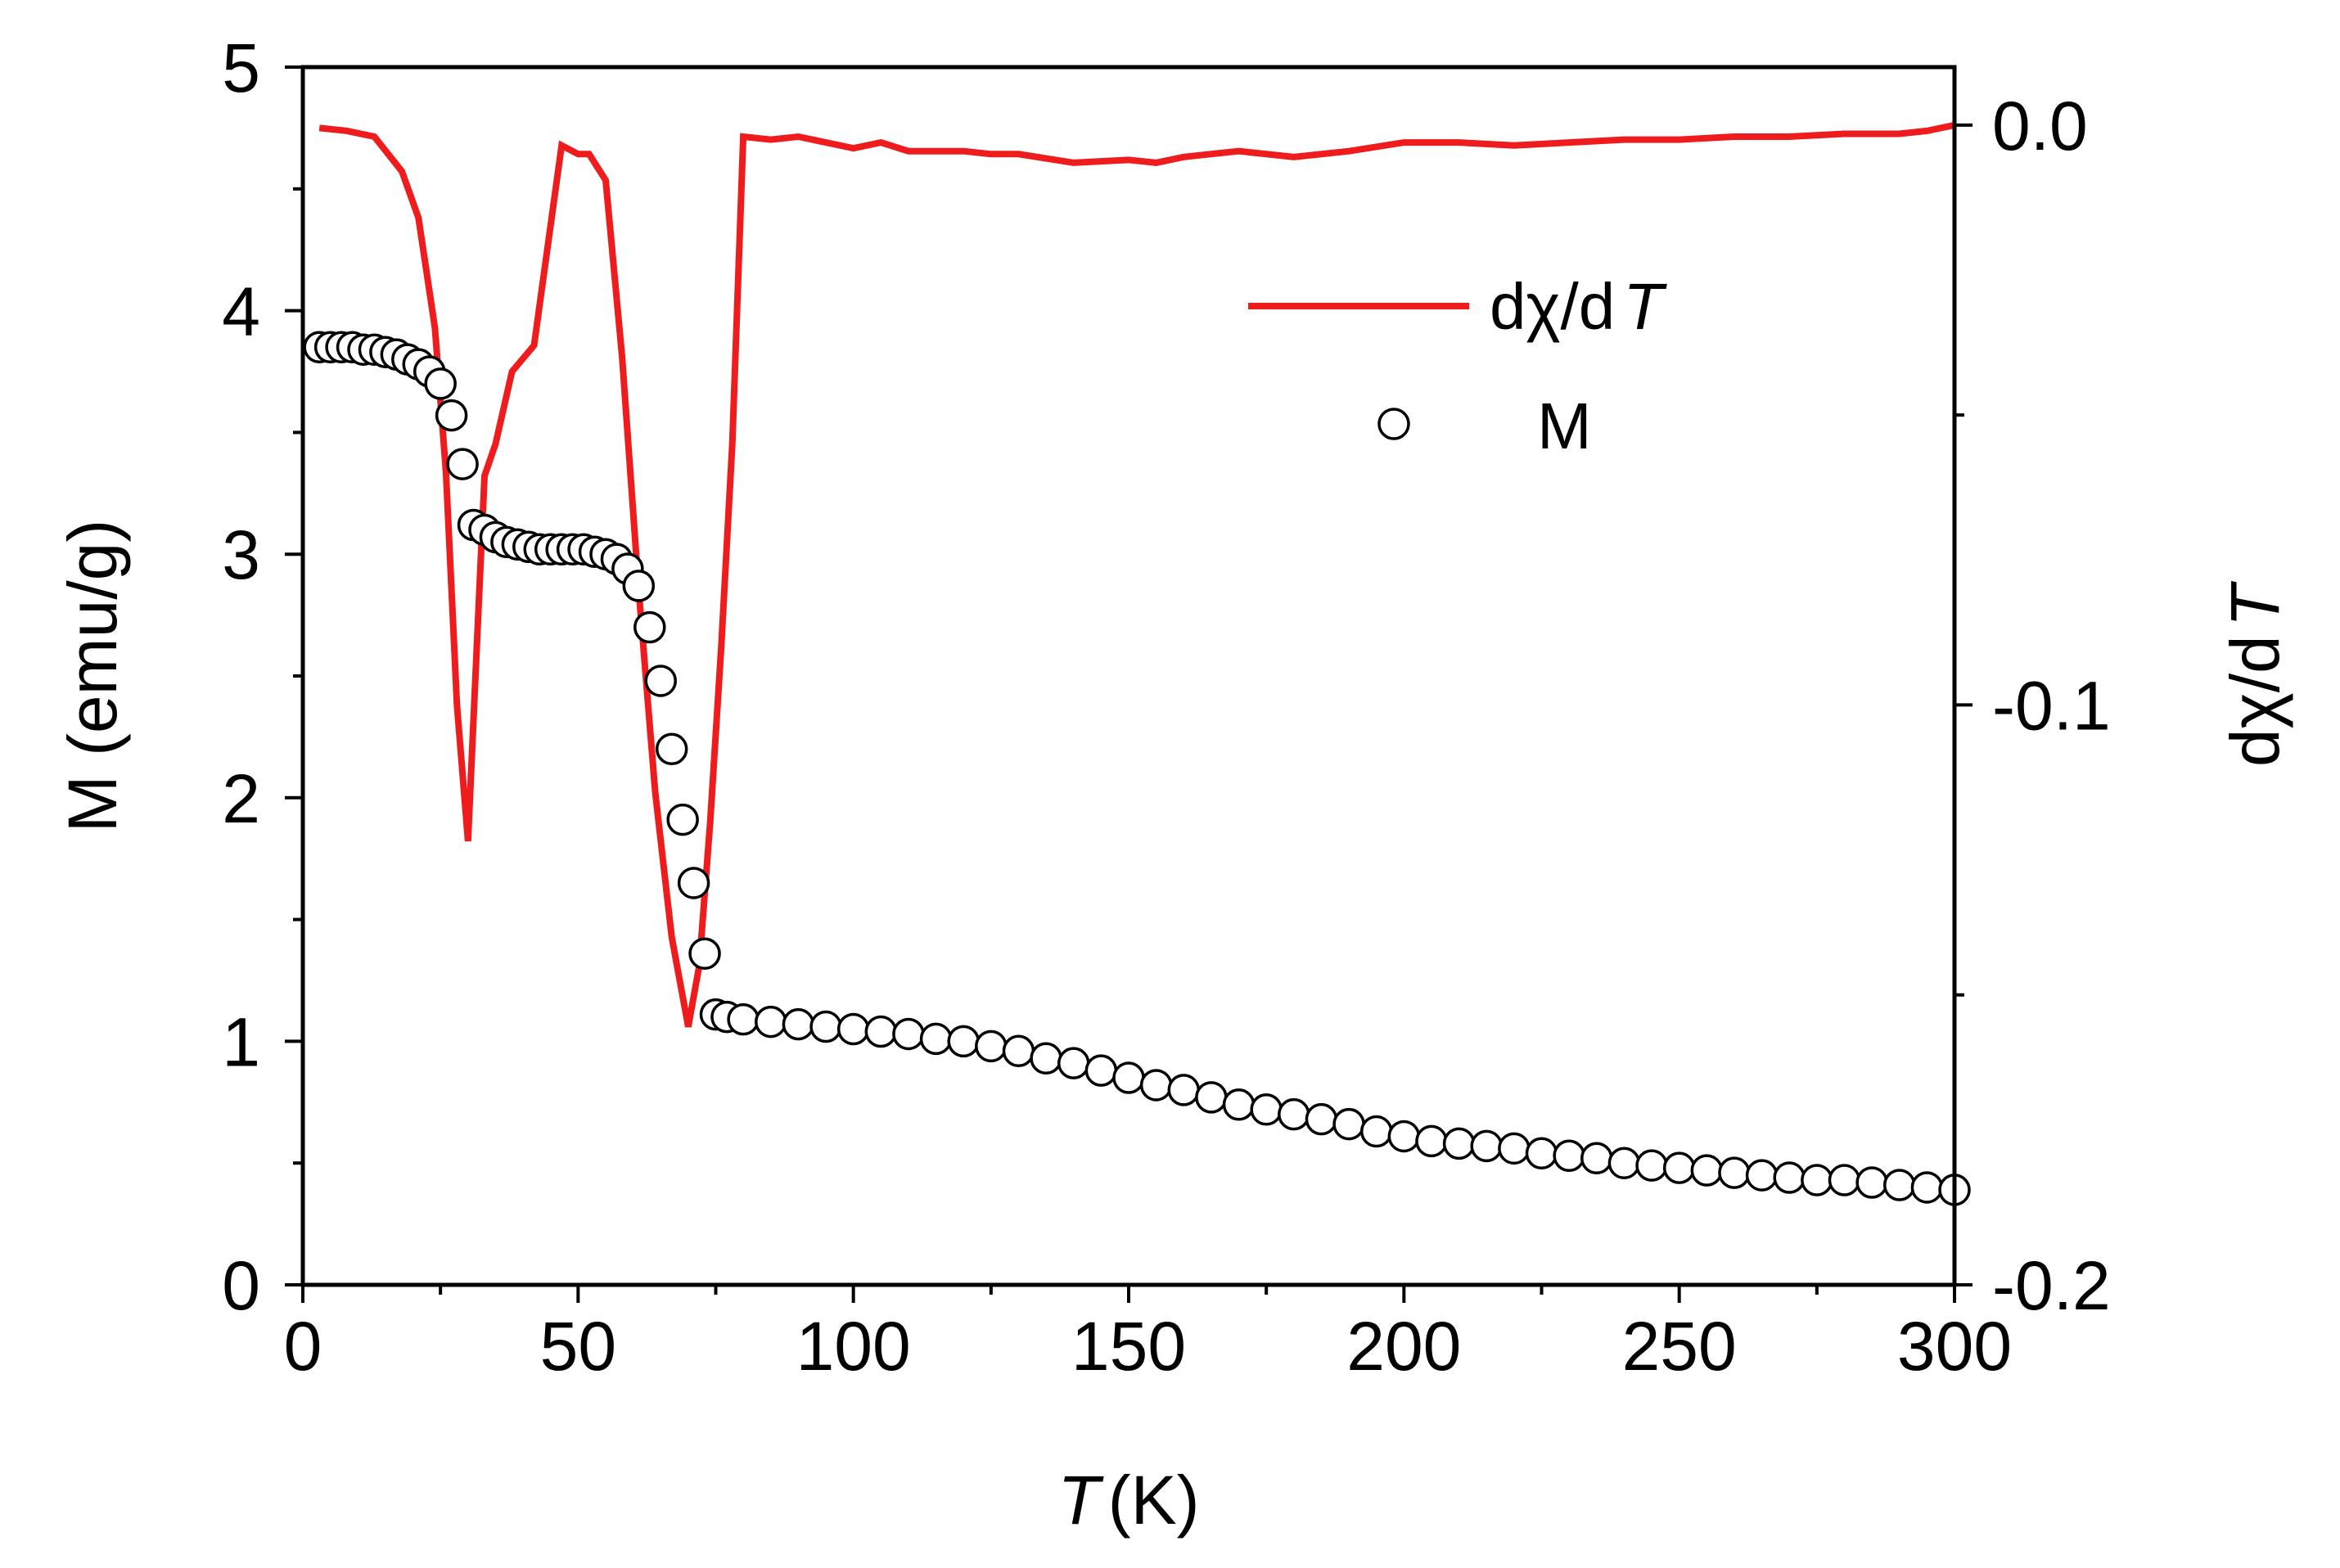 The width and height of the screenshot is (2340, 1568). I want to click on x-tick-label: 200, so click(1403, 1346).